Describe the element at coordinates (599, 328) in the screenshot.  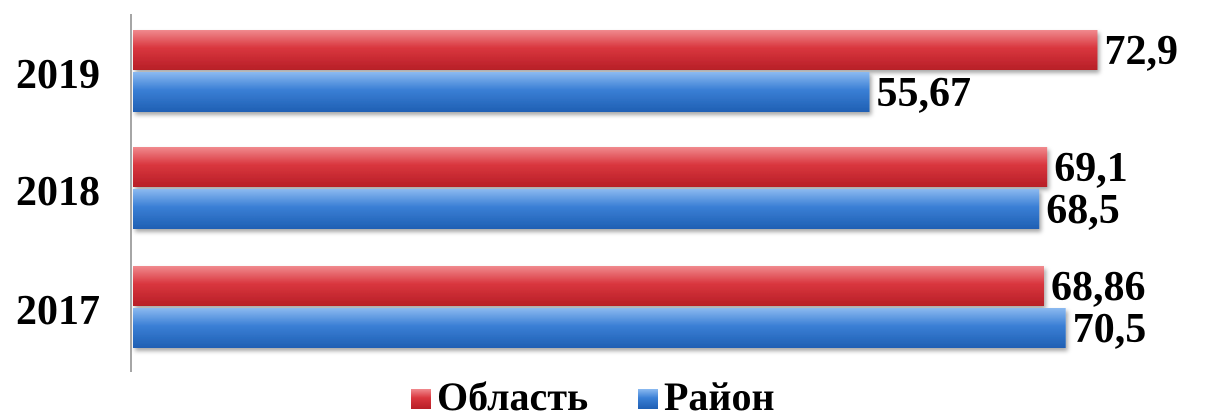
I see `bar-rayon-2017` at that location.